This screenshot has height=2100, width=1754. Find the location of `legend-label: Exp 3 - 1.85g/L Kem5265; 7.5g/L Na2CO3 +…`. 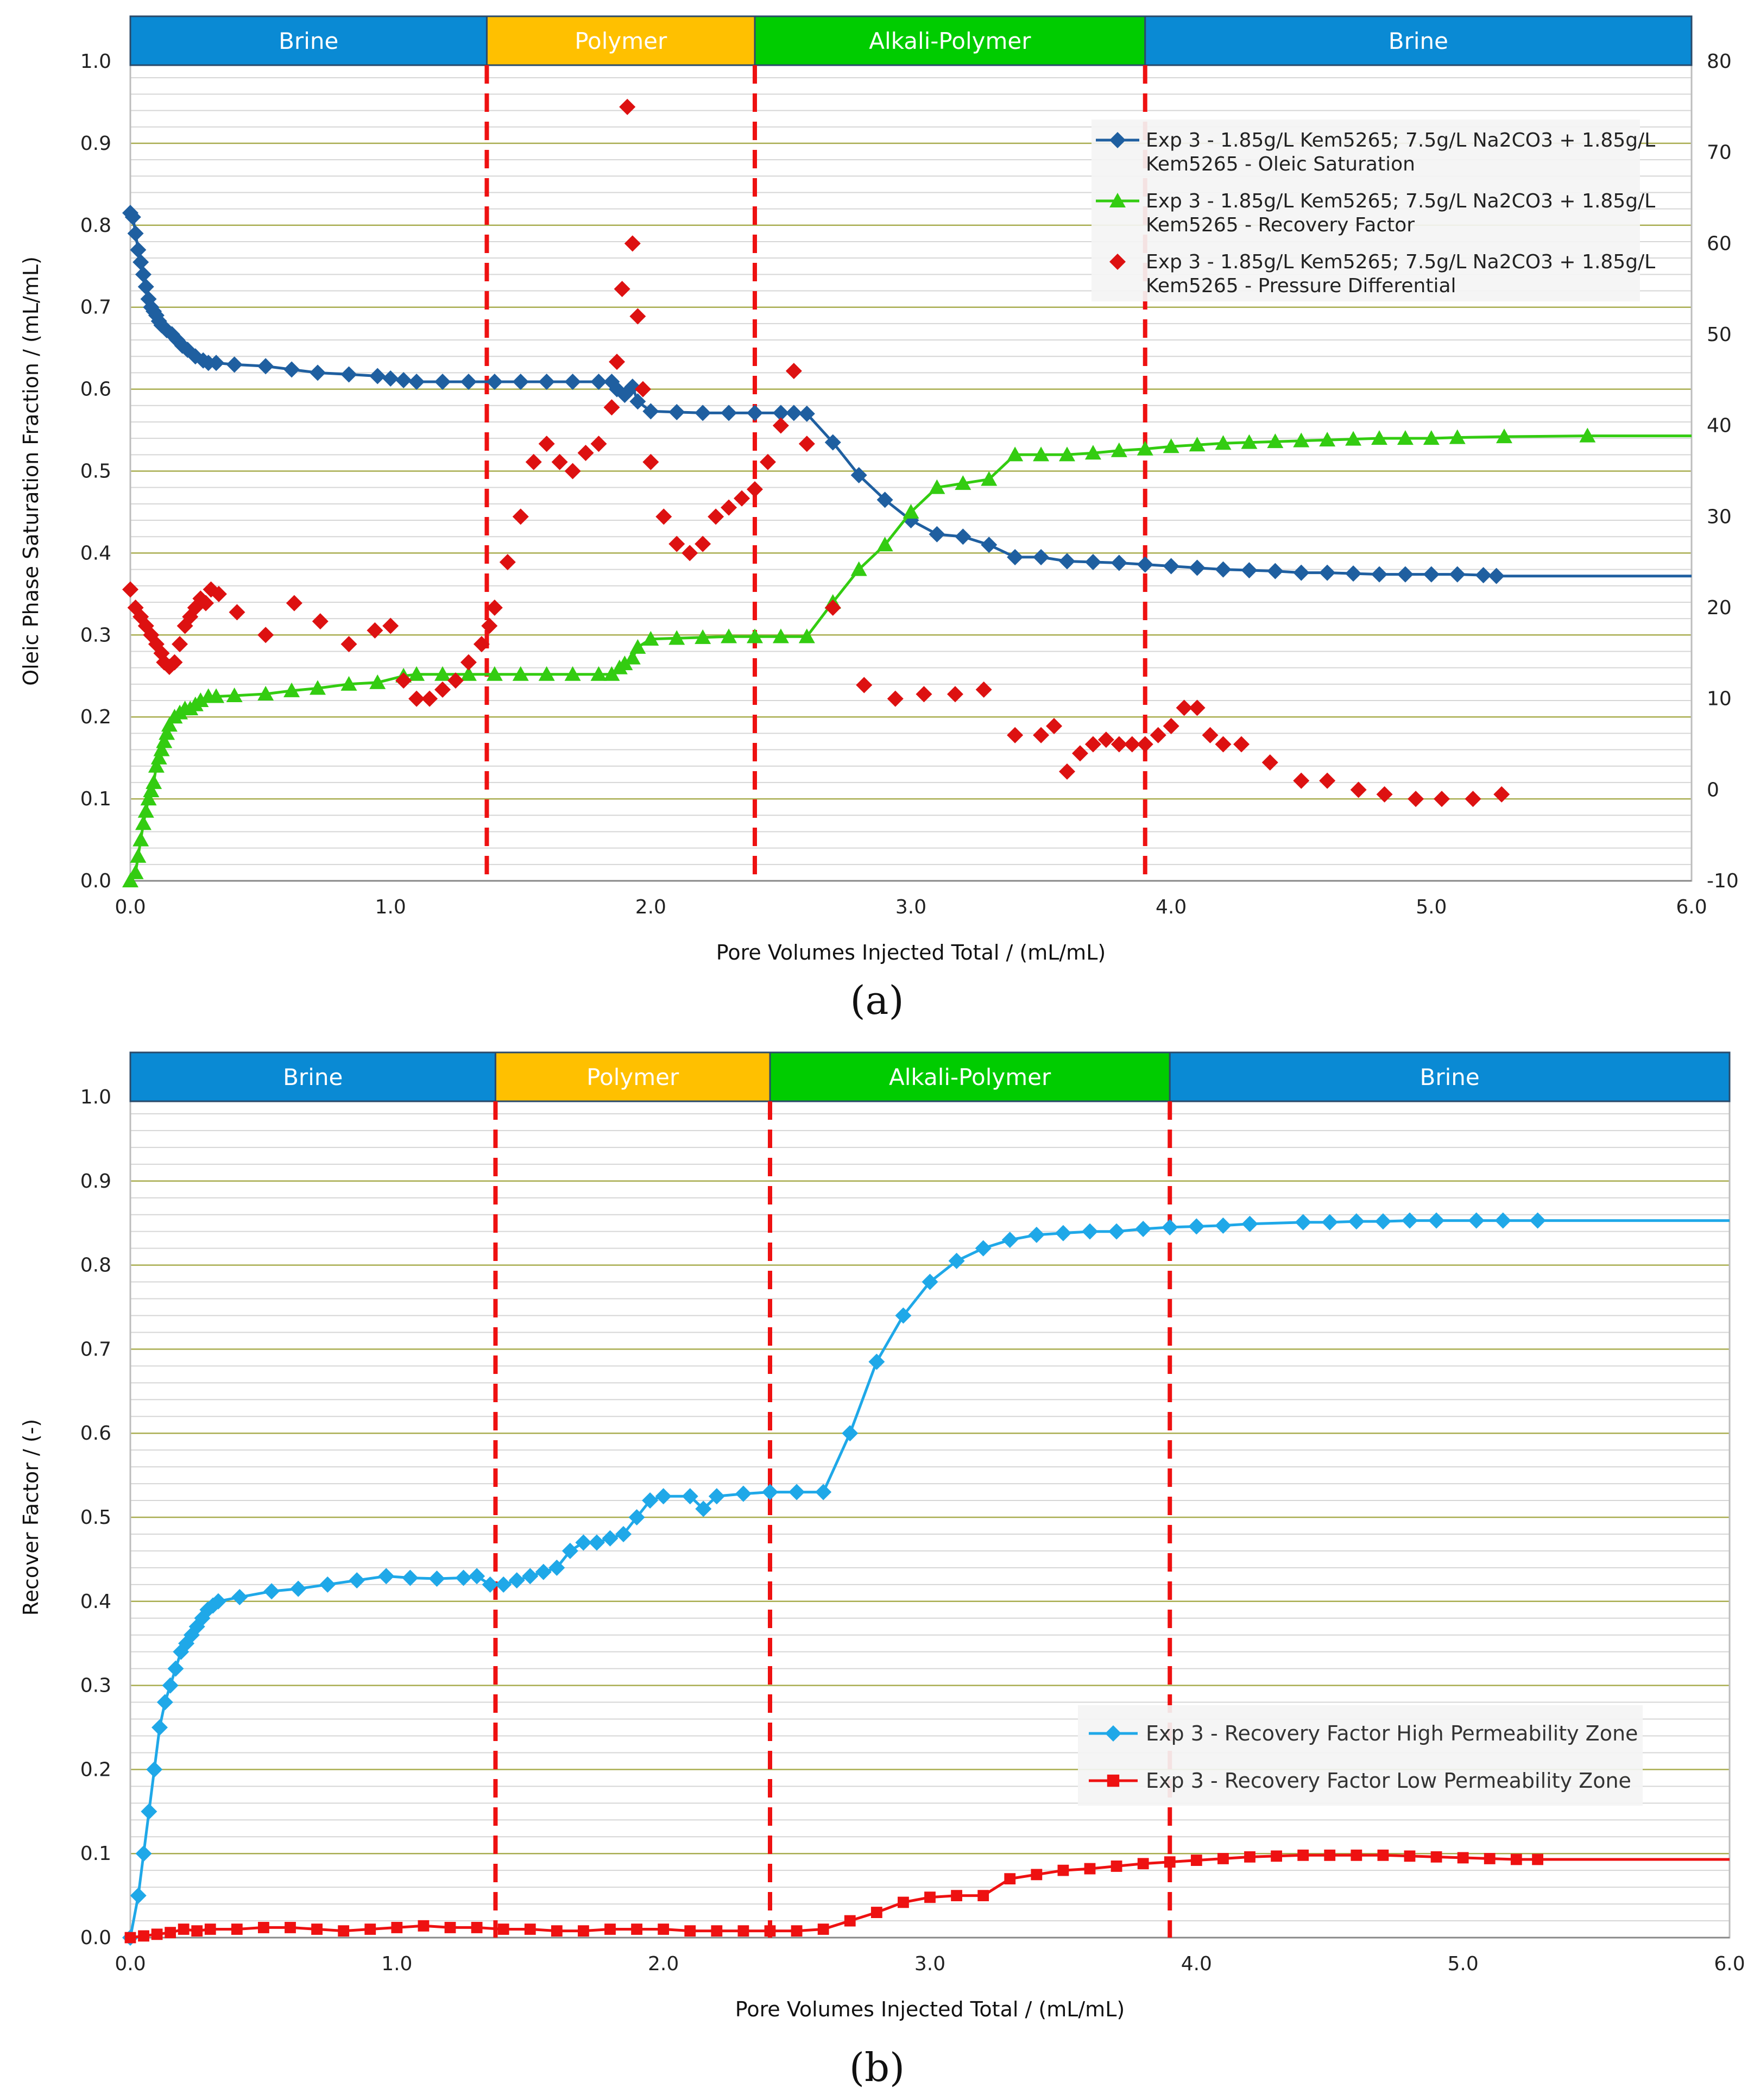

legend-label: Exp 3 - 1.85g/L Kem5265; 7.5g/L Na2CO3 +… is located at coordinates (1400, 140).